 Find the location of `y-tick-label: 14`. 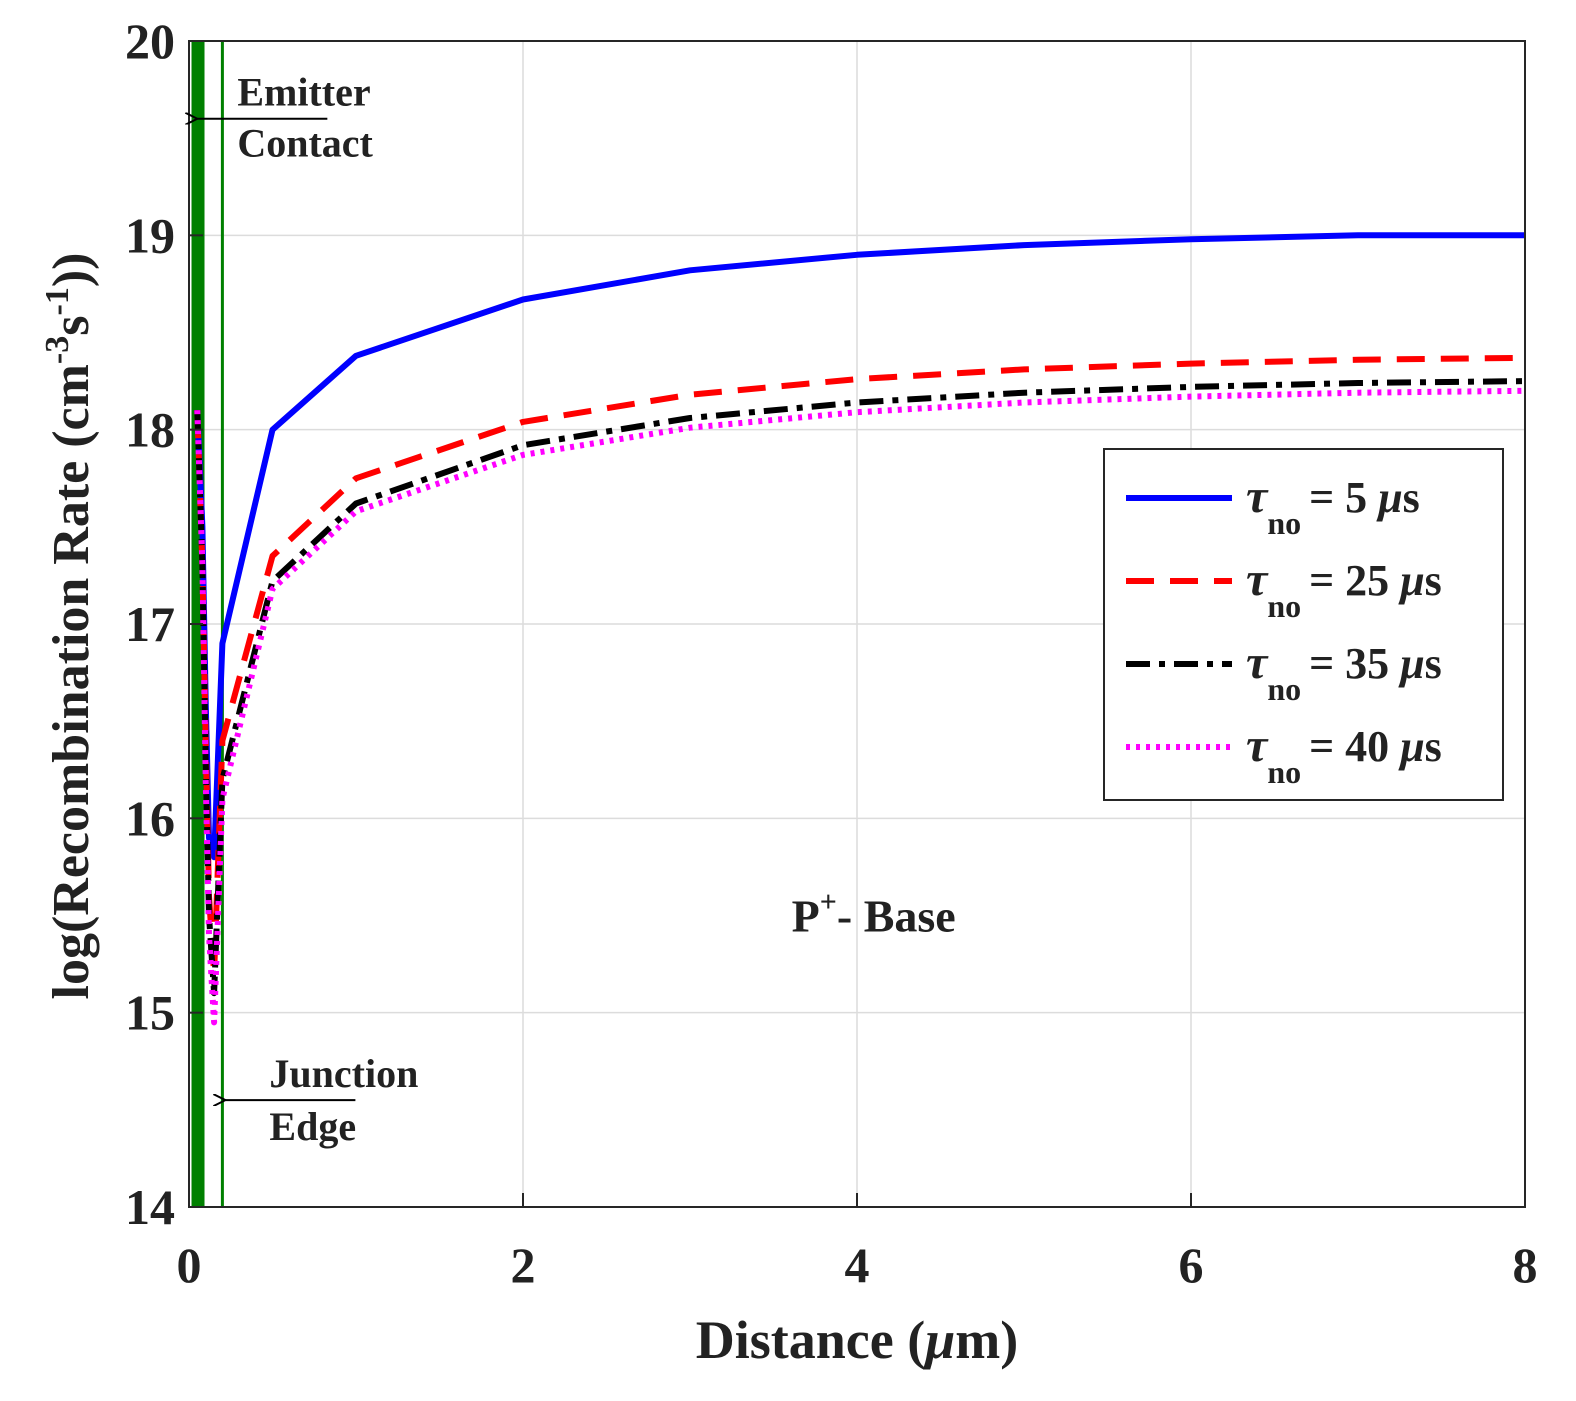

y-tick-label: 14 is located at coordinates (150, 1207).